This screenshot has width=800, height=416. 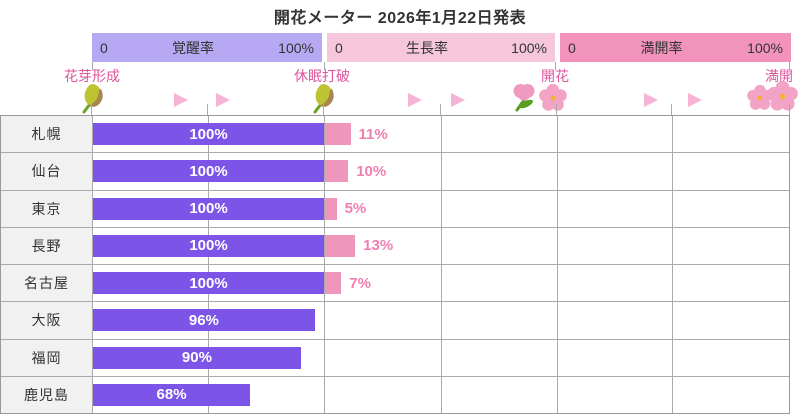 I want to click on table-row: 仙台 100% 10%, so click(x=395, y=172).